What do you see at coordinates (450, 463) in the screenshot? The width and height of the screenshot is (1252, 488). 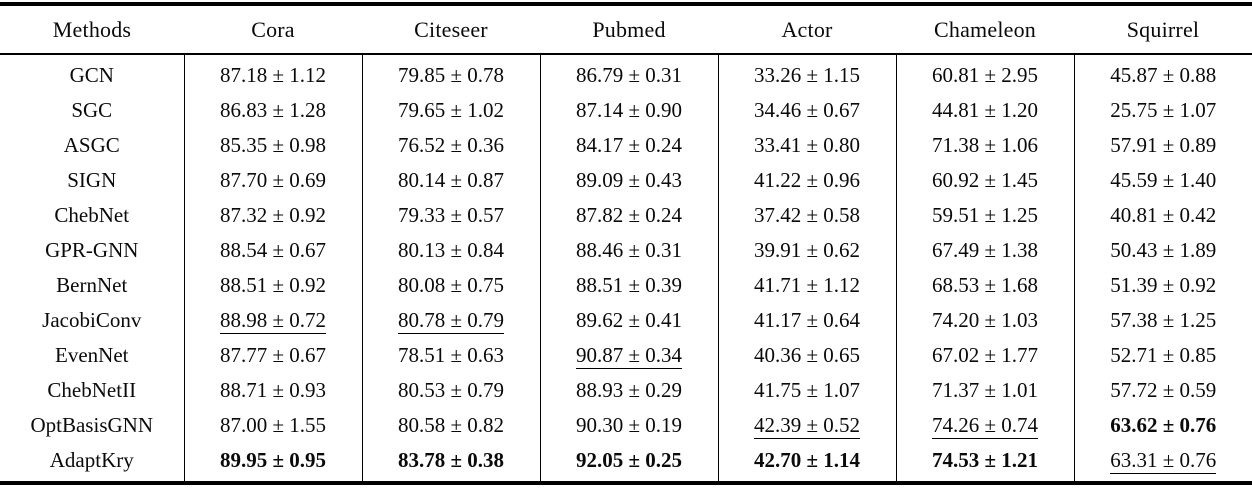 I see `result-cell: 83.78 ± 0.38` at bounding box center [450, 463].